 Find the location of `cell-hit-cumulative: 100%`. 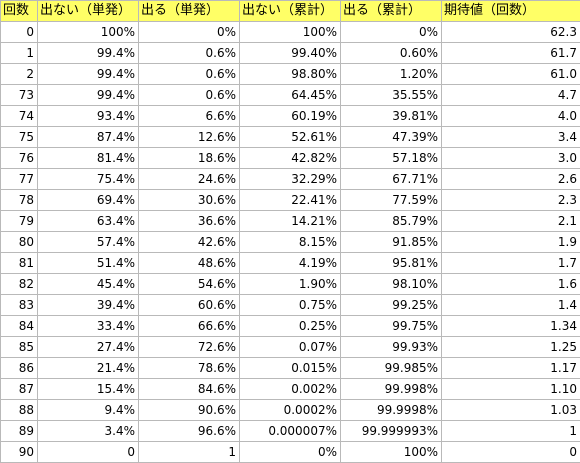

cell-hit-cumulative: 100% is located at coordinates (391, 452).